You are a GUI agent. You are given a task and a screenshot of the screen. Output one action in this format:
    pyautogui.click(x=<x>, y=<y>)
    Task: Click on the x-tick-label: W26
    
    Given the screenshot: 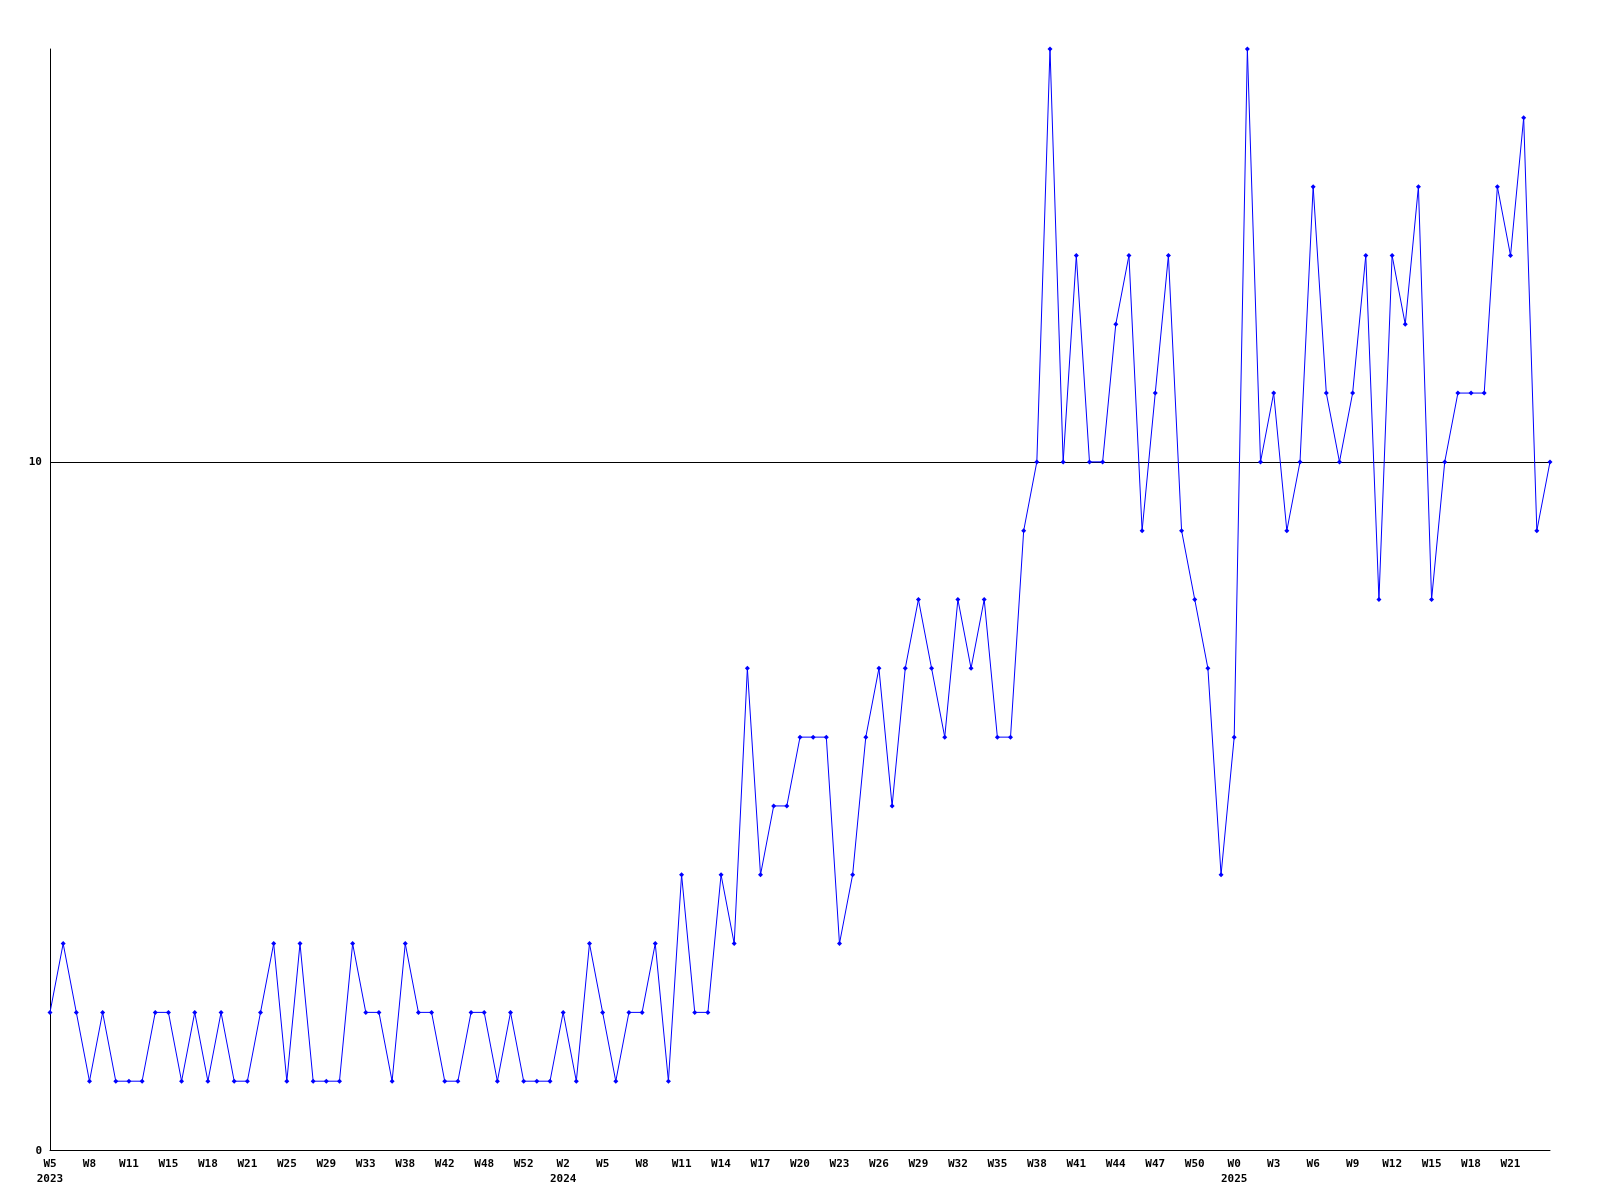 What is the action you would take?
    pyautogui.click(x=879, y=1163)
    